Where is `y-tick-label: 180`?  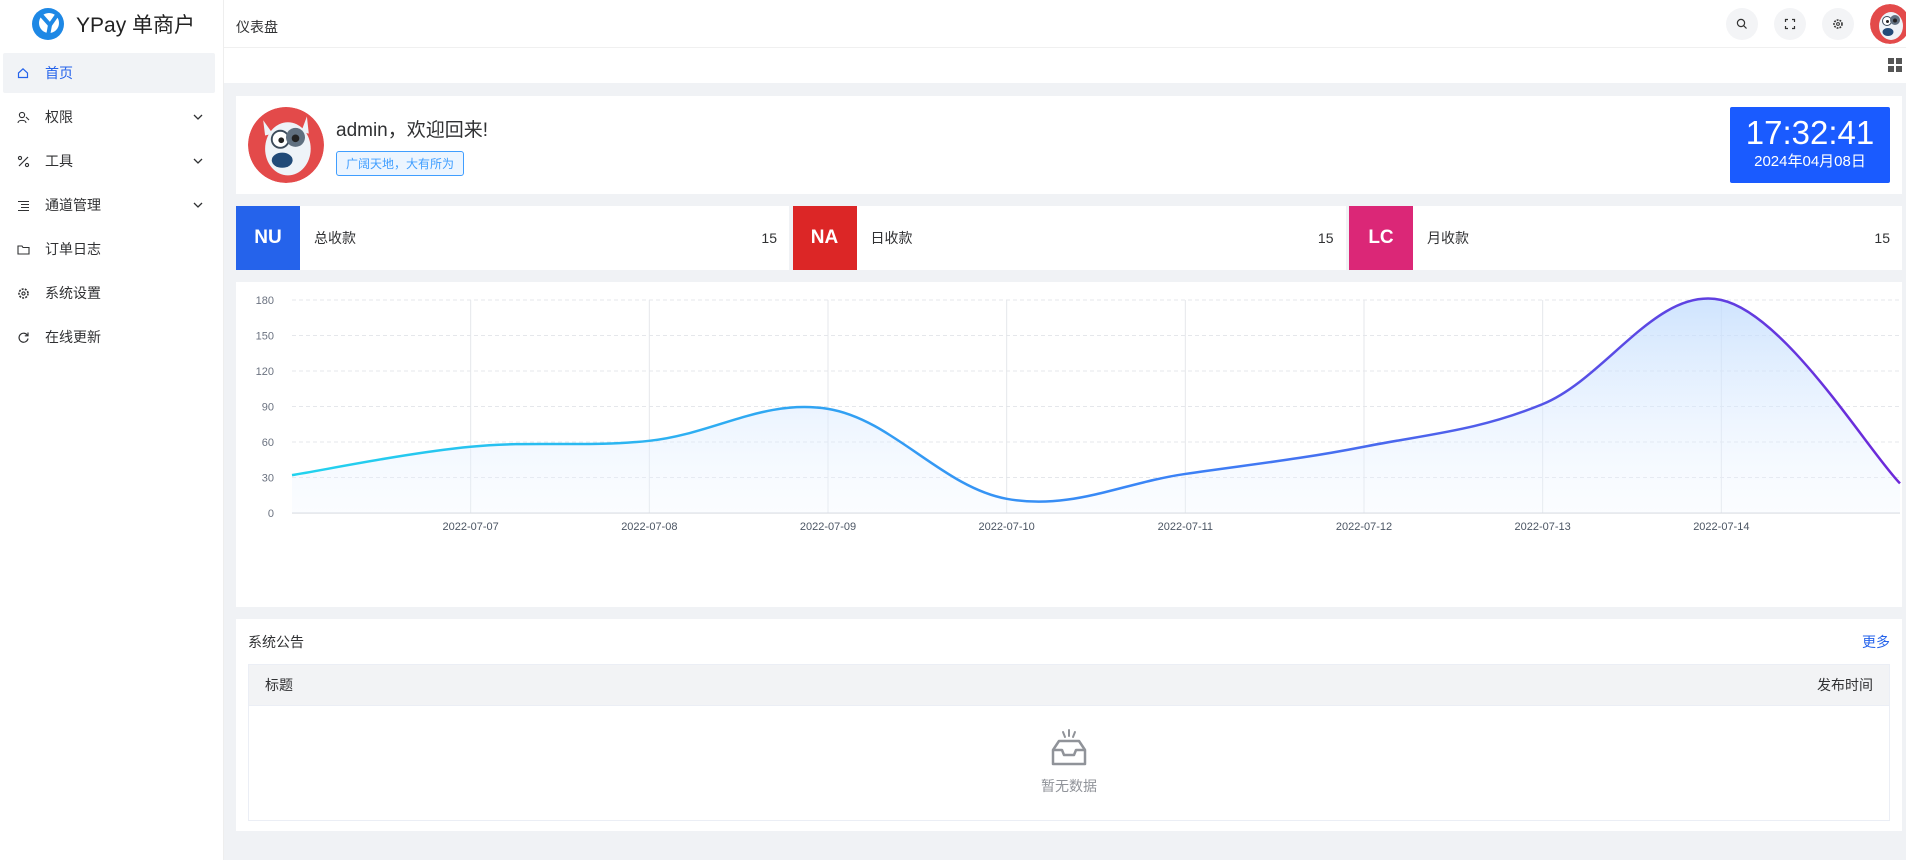 y-tick-label: 180 is located at coordinates (265, 301).